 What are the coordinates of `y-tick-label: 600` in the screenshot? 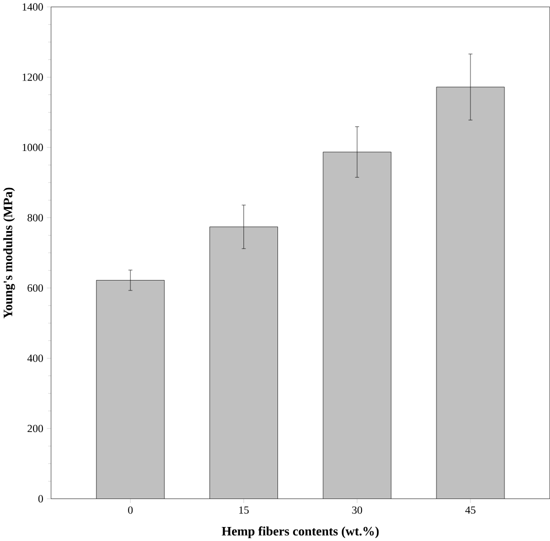 It's located at (35, 288).